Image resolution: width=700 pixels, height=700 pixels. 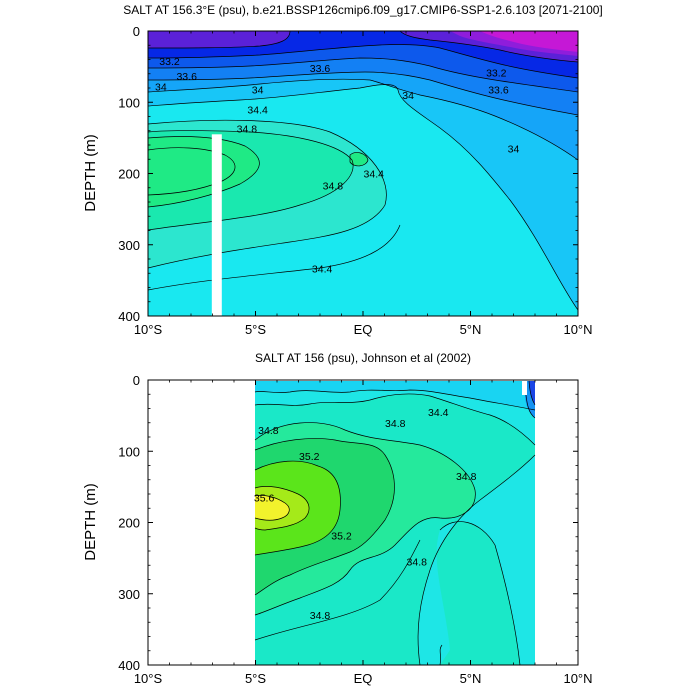 I want to click on panel-2-y-axis-label: DEPTH (m), so click(x=90, y=522).